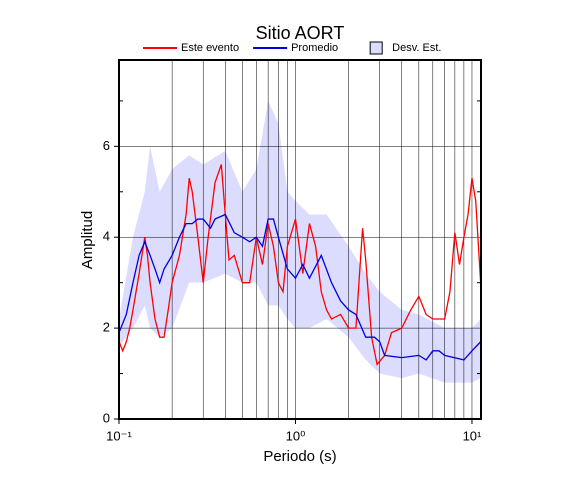 The height and width of the screenshot is (480, 586). I want to click on legend-label: Este evento, so click(210, 48).